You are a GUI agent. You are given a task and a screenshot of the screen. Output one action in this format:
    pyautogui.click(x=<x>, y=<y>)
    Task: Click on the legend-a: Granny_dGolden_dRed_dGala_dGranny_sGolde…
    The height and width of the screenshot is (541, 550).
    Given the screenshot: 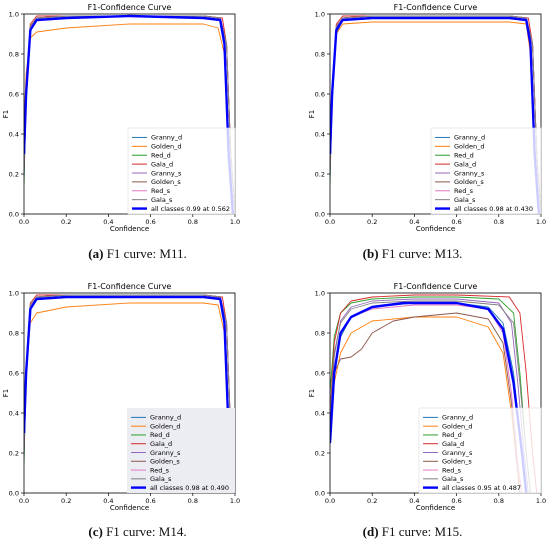 What is the action you would take?
    pyautogui.click(x=181, y=171)
    